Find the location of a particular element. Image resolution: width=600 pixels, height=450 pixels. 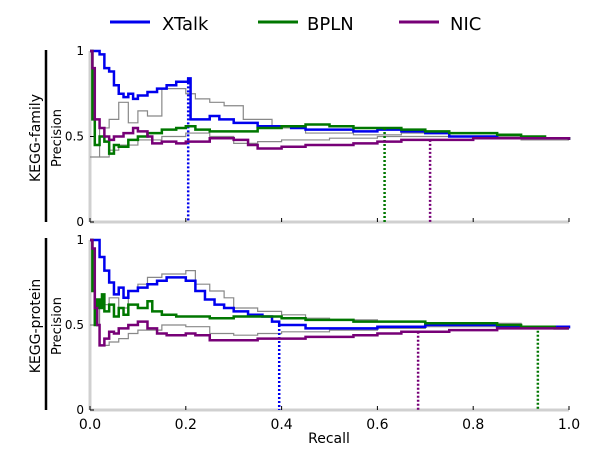

x-tick-label: 0.4 is located at coordinates (281, 425).